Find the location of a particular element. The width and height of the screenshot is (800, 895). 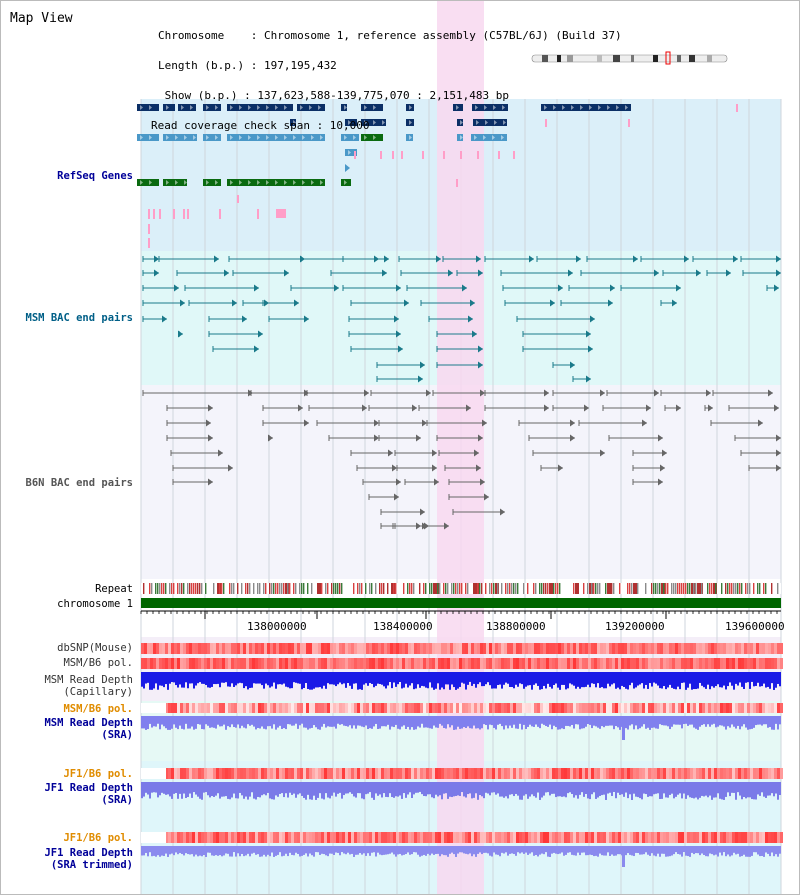

jf1-read-depth-sra-label: JF1 Read Depth (SRA) is located at coordinates (88, 794).